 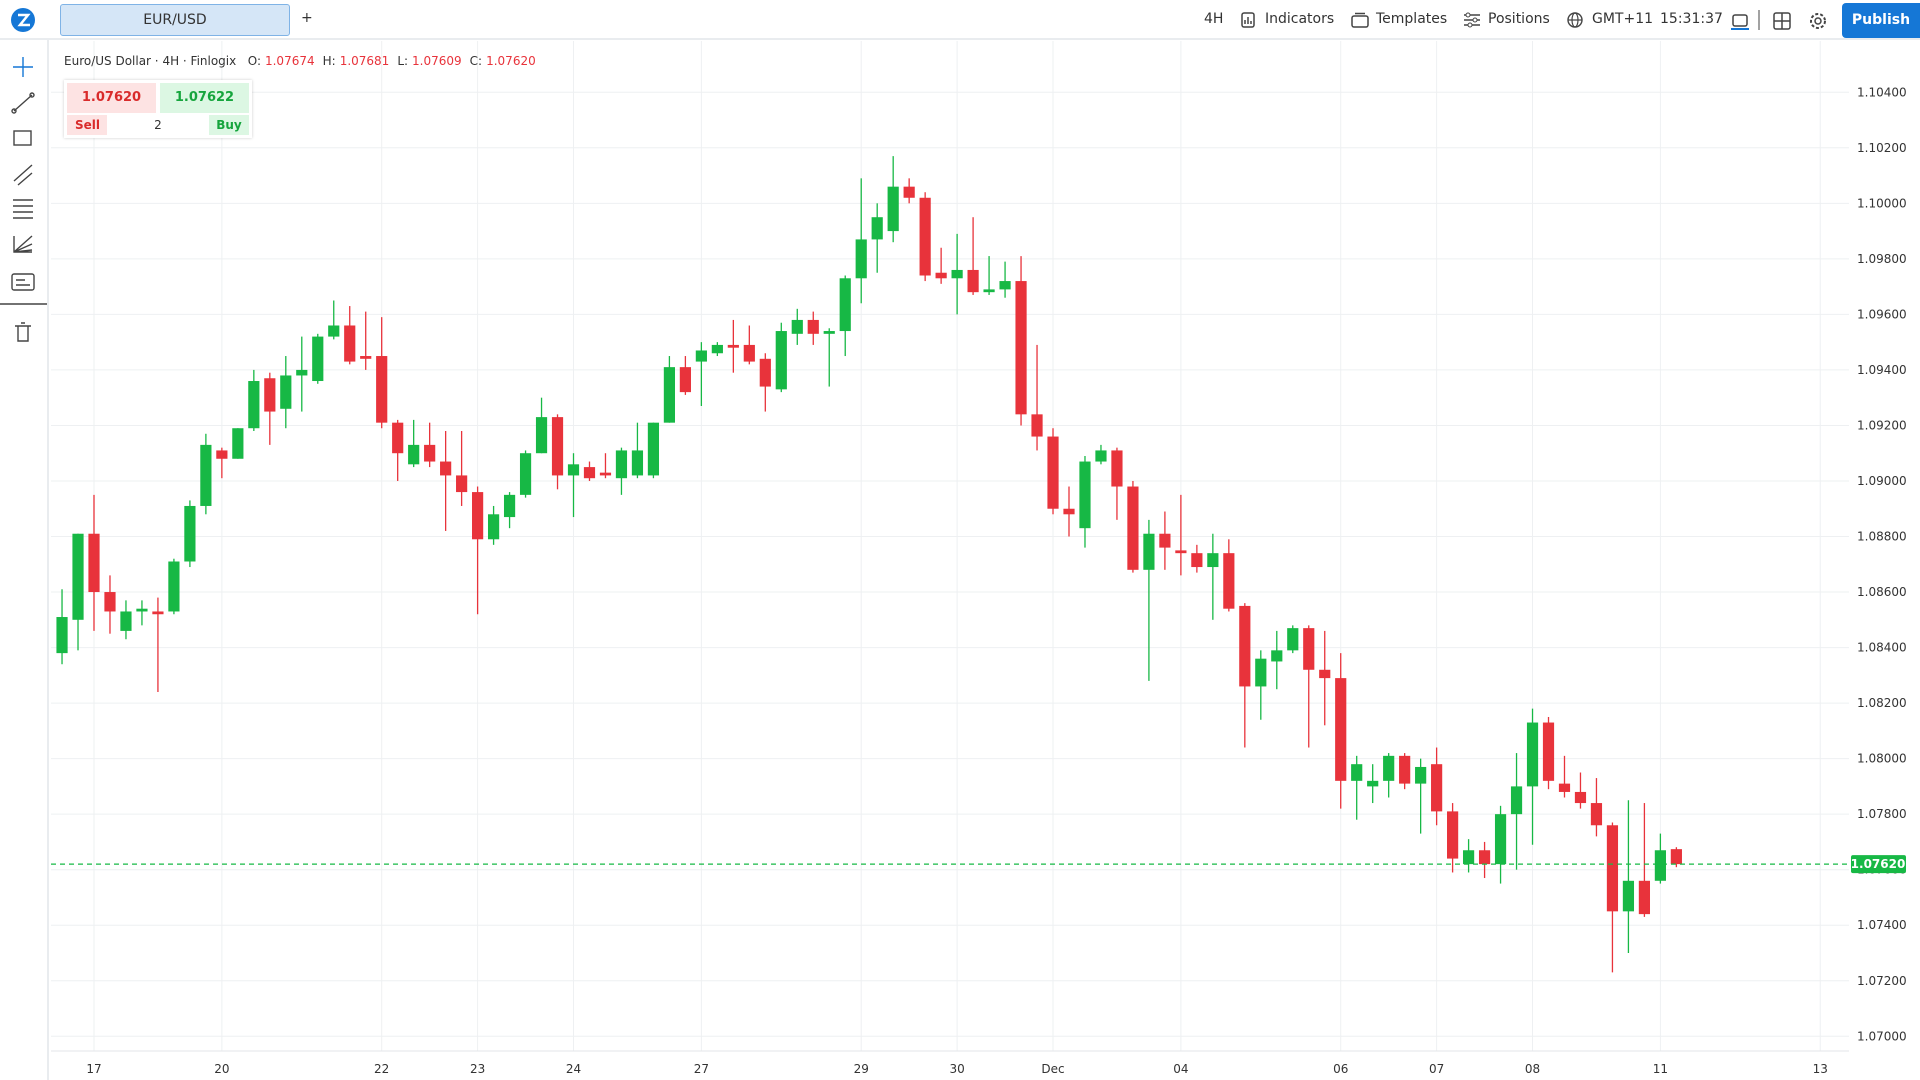 What do you see at coordinates (1882, 648) in the screenshot?
I see `y-tick-label: 1.08400` at bounding box center [1882, 648].